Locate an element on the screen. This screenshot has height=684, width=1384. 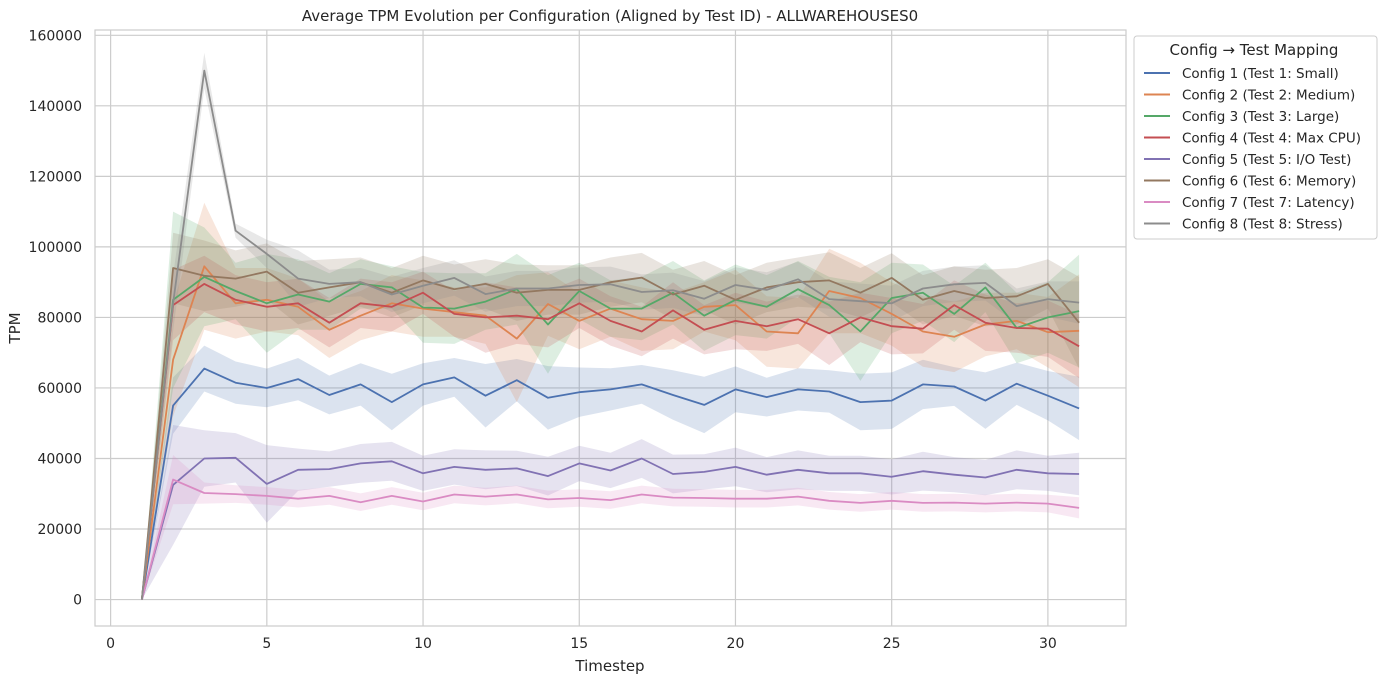
y-tick-label: 140000 is located at coordinates (55, 107).